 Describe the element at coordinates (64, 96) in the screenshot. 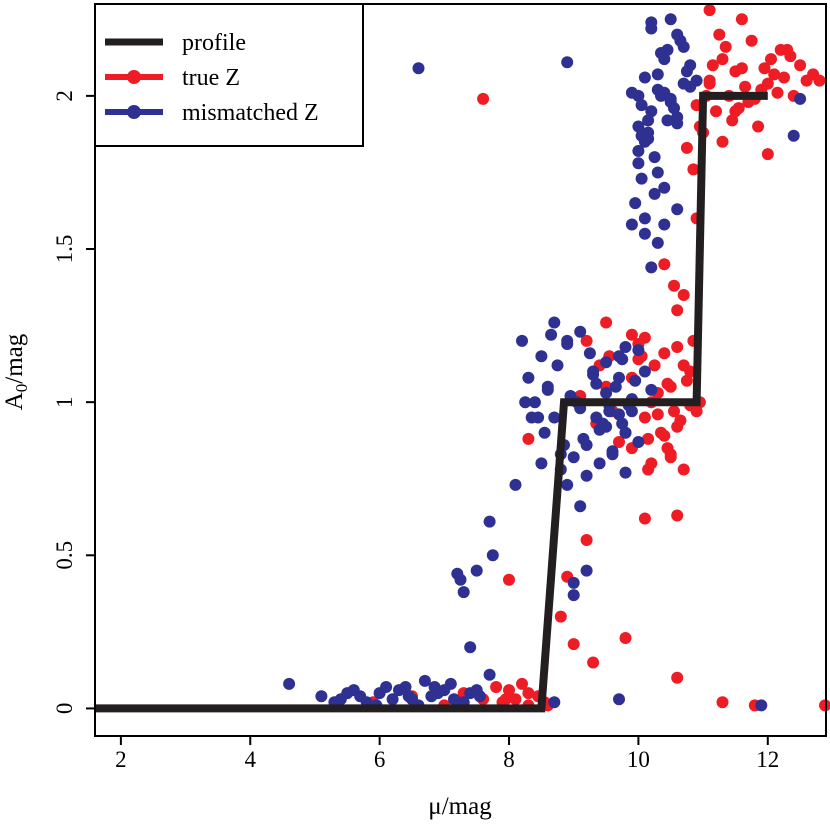

I see `y-tick-label: 2` at that location.